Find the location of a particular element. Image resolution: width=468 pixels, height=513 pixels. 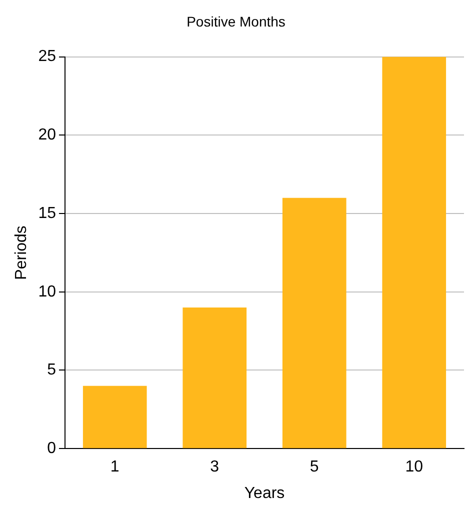

y-axis-title: Periods is located at coordinates (21, 253).